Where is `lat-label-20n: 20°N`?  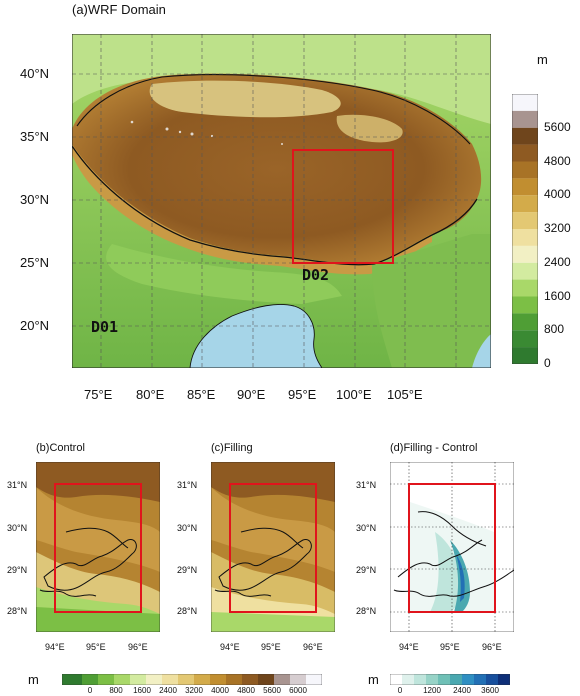
lat-label-20n: 20°N is located at coordinates (35, 325).